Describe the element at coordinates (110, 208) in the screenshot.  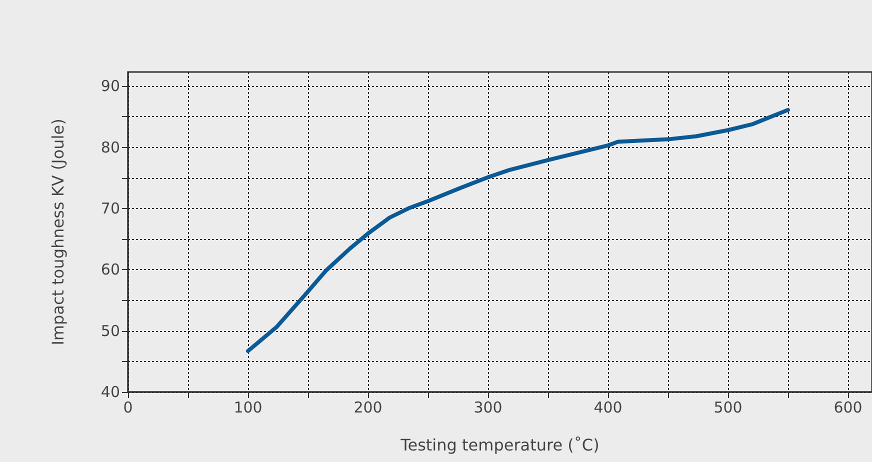
I see `y-tick-label: 70` at that location.